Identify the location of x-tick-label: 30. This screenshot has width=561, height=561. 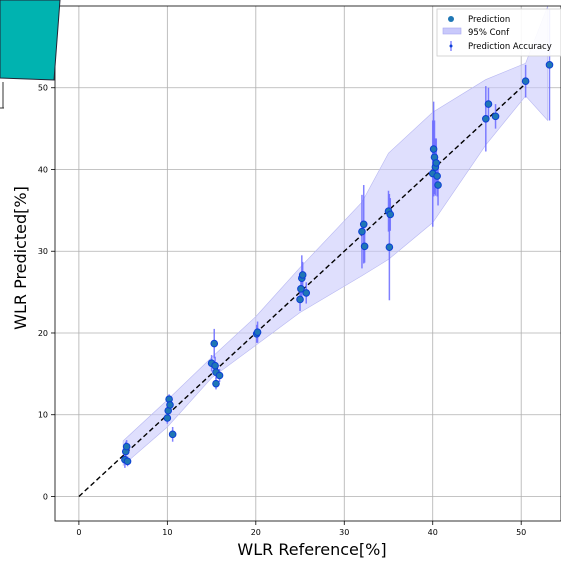
(344, 532).